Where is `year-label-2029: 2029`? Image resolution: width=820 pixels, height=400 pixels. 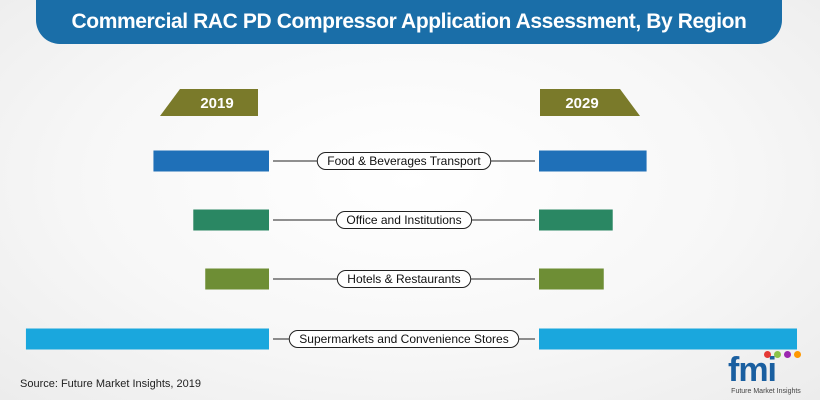 year-label-2029: 2029 is located at coordinates (581, 103).